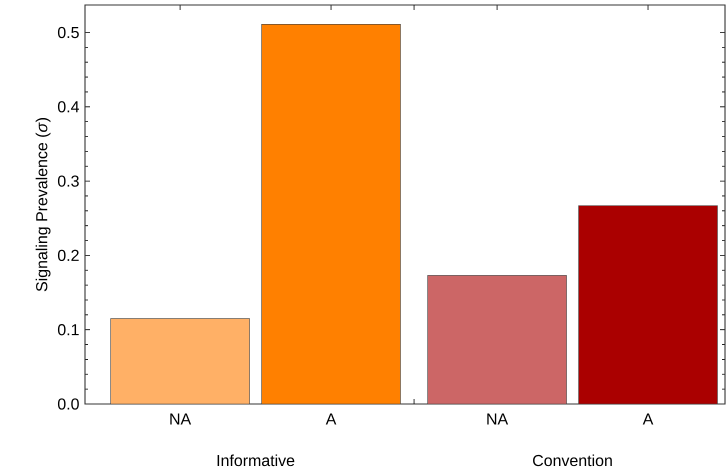 The image size is (726, 474). I want to click on y-tick-label: 0.4, so click(69, 106).